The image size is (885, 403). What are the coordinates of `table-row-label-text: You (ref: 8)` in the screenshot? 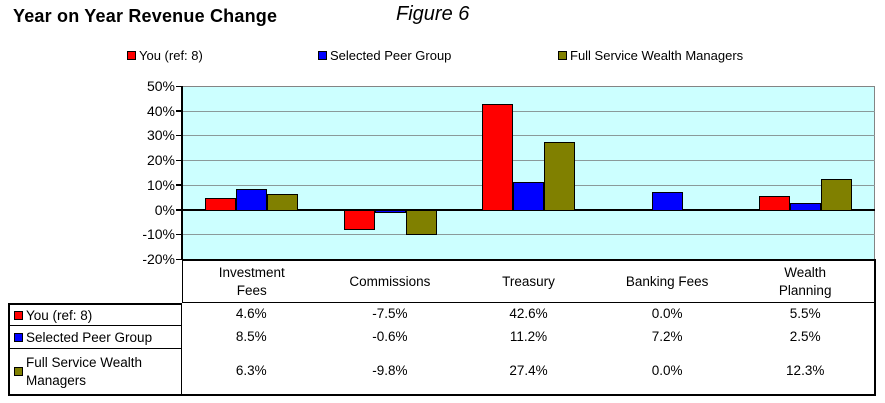 It's located at (59, 315).